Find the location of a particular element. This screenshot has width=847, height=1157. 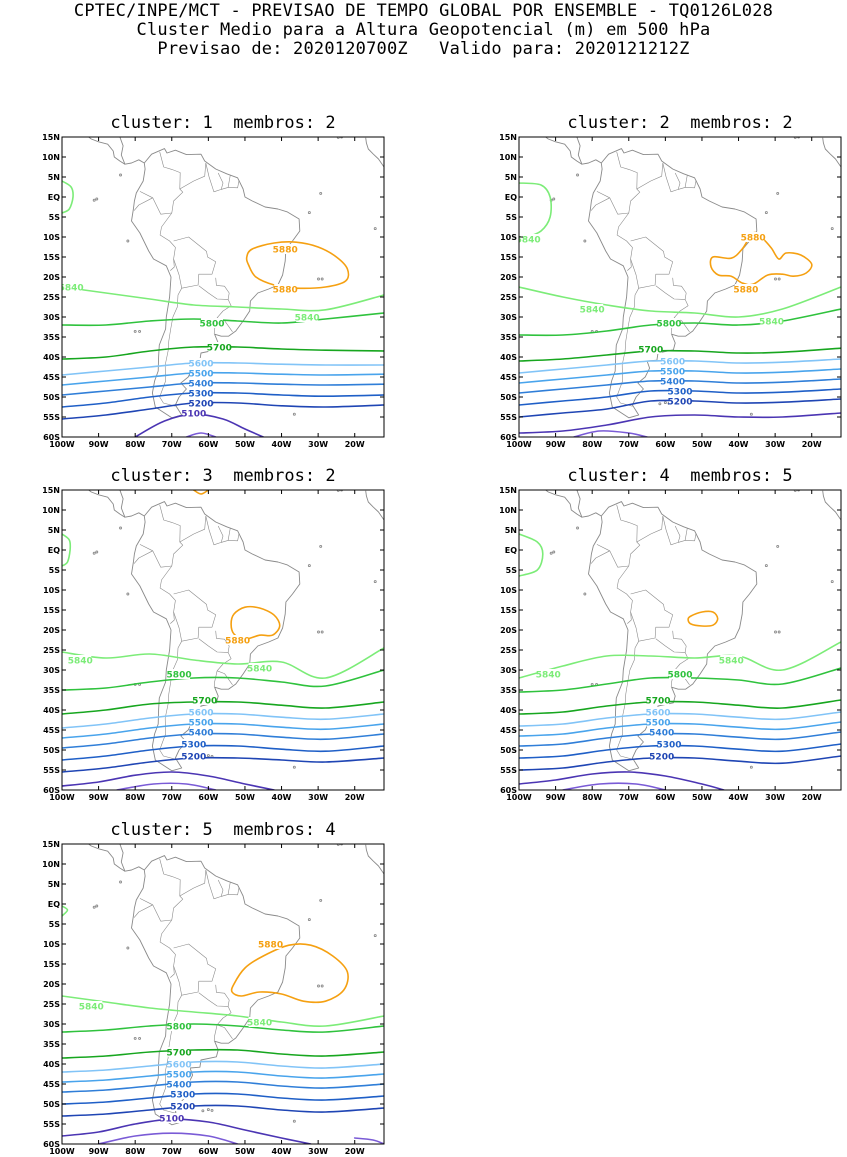

lat-tick-label: 5S is located at coordinates (55, 217).